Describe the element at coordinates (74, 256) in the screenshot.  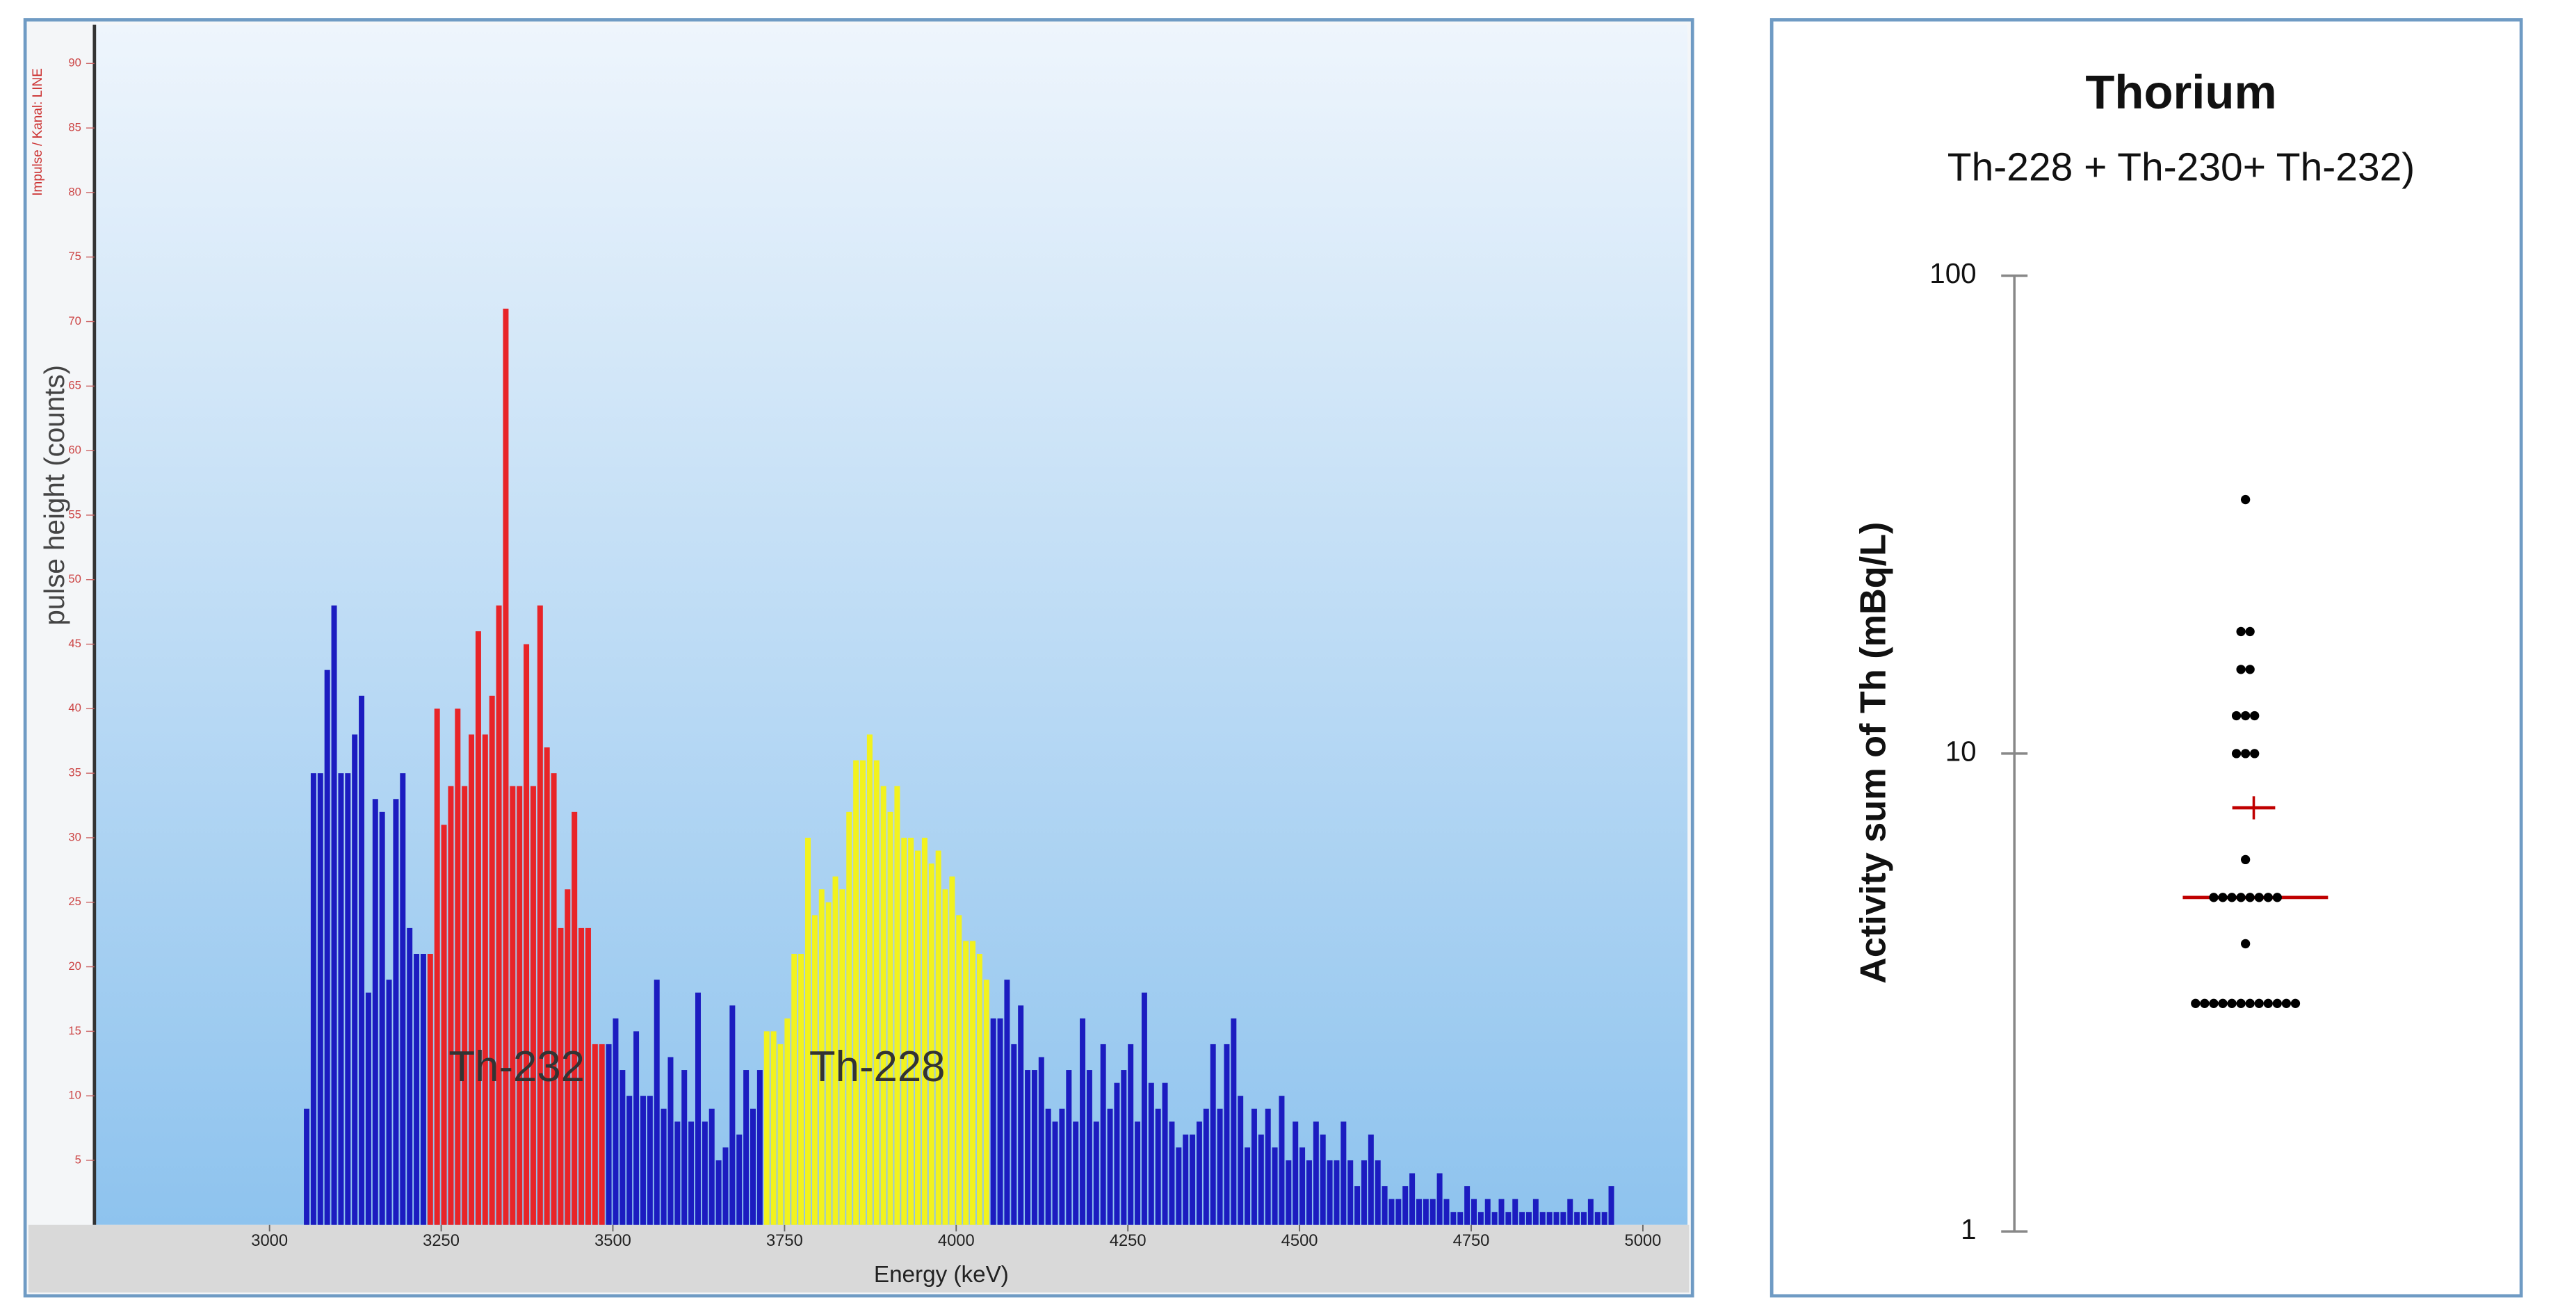
I see `y-tick-label: 75` at that location.